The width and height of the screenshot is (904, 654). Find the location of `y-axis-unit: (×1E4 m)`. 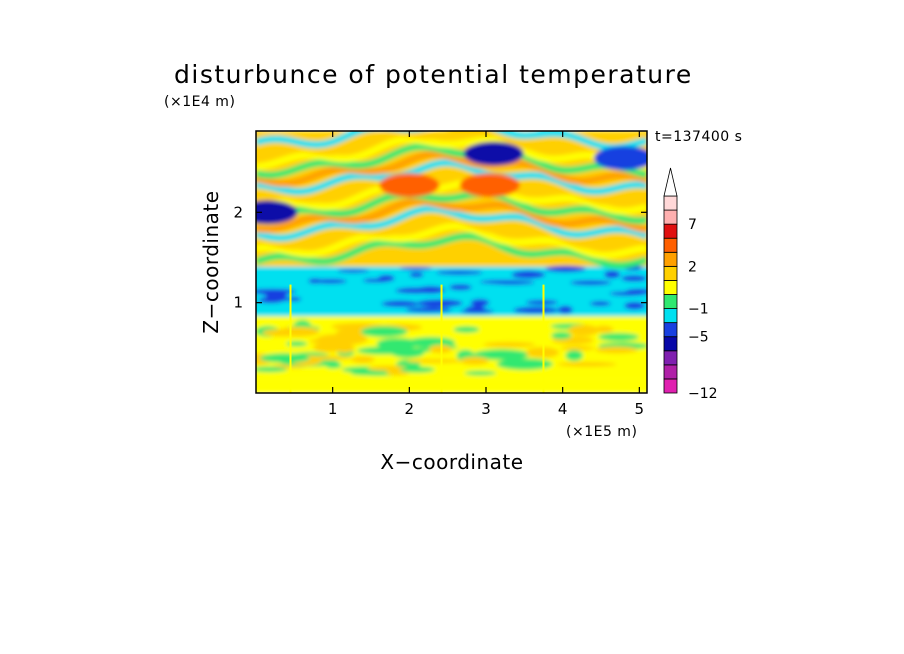

y-axis-unit: (×1E4 m) is located at coordinates (200, 102).